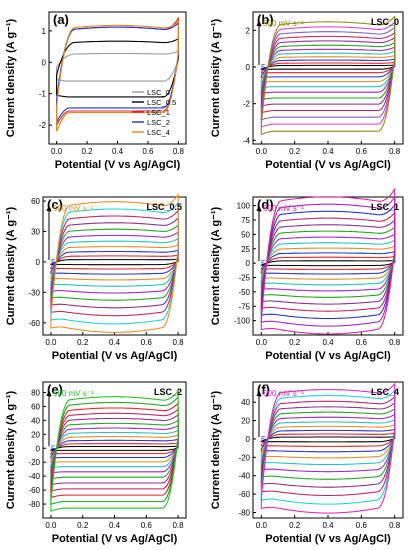 Image resolution: width=410 pixels, height=550 pixels. What do you see at coordinates (161, 102) in the screenshot?
I see `legend-label: LSC_0.5` at bounding box center [161, 102].